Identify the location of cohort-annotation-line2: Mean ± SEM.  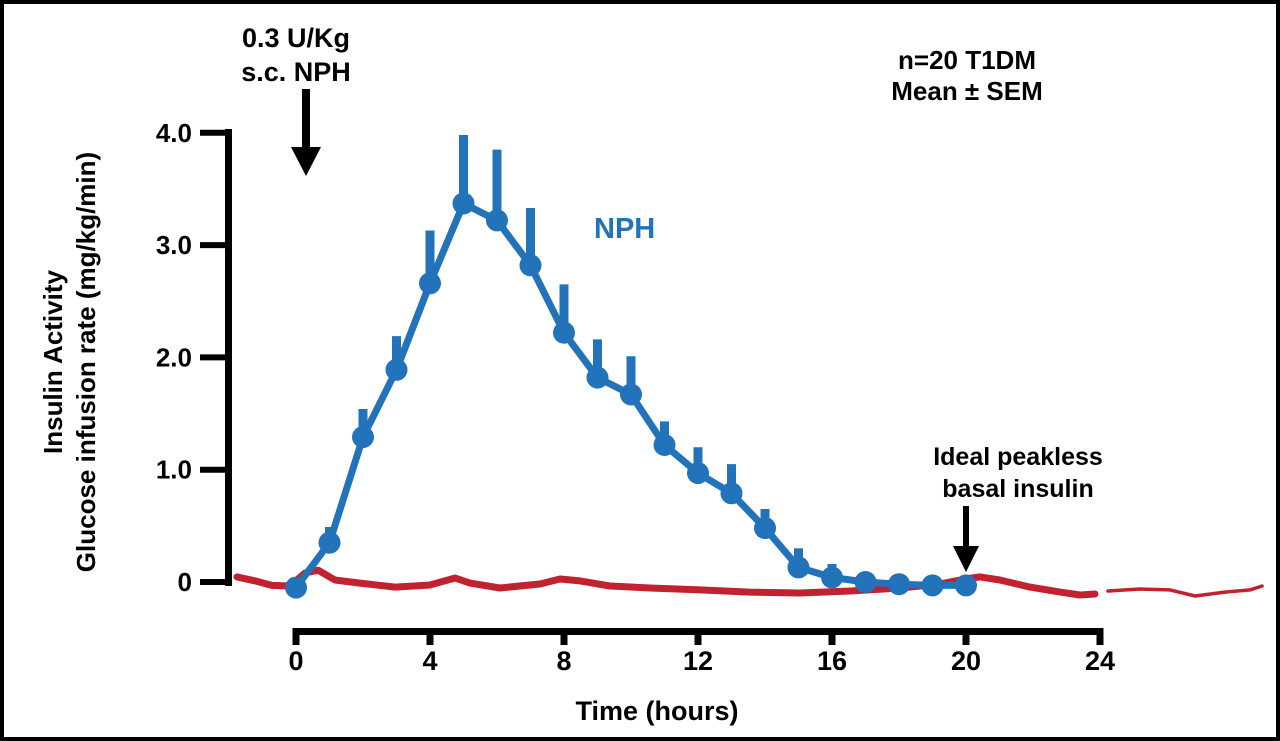
(967, 91).